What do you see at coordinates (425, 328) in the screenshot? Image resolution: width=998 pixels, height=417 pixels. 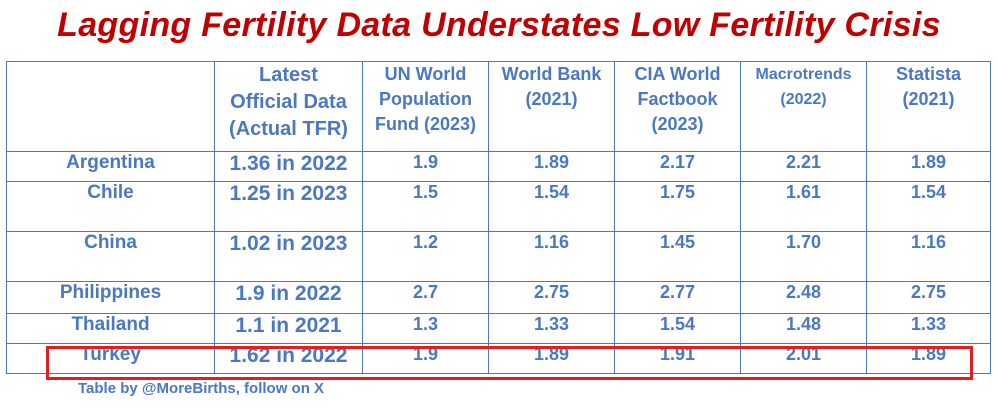 I see `un-value-cell: 1.3` at bounding box center [425, 328].